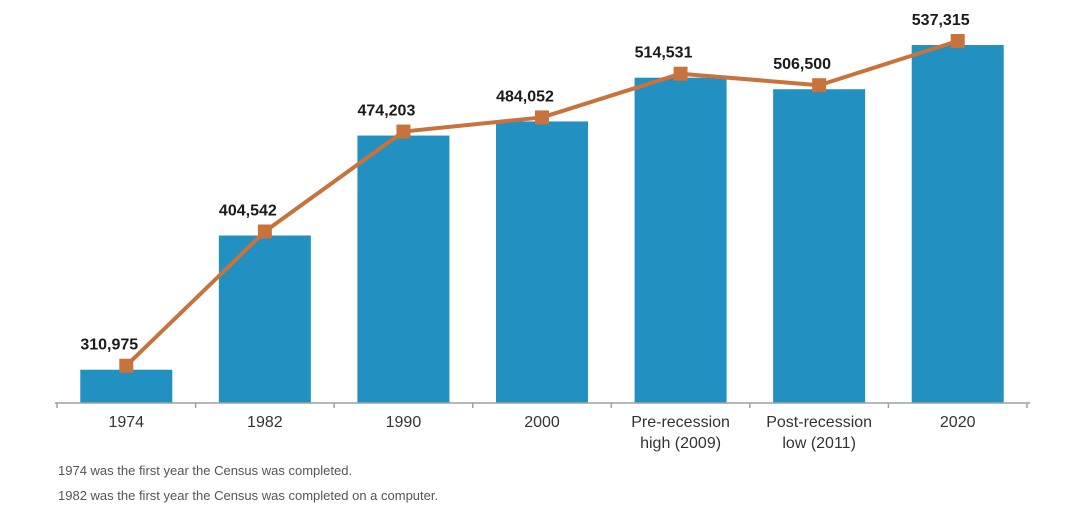  I want to click on value-label-0: 310,975, so click(109, 345).